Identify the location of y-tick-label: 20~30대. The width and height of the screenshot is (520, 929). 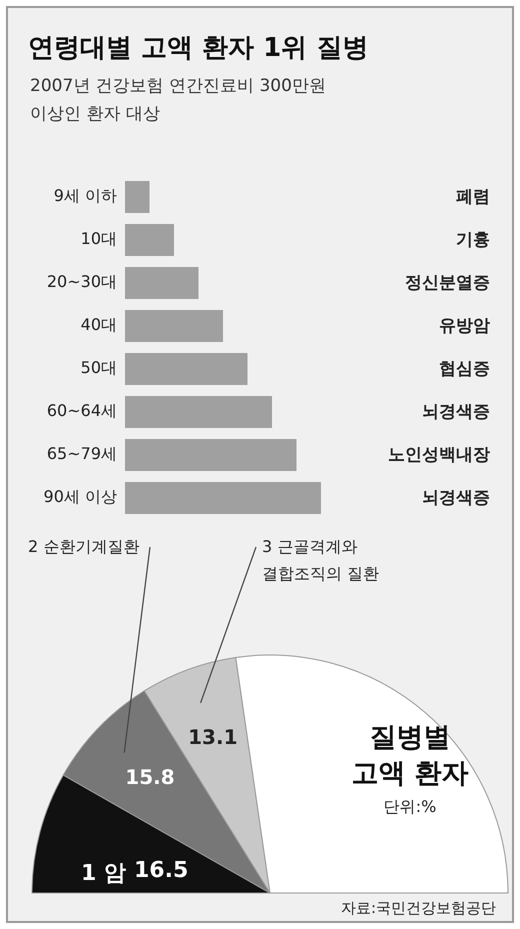
(81, 282).